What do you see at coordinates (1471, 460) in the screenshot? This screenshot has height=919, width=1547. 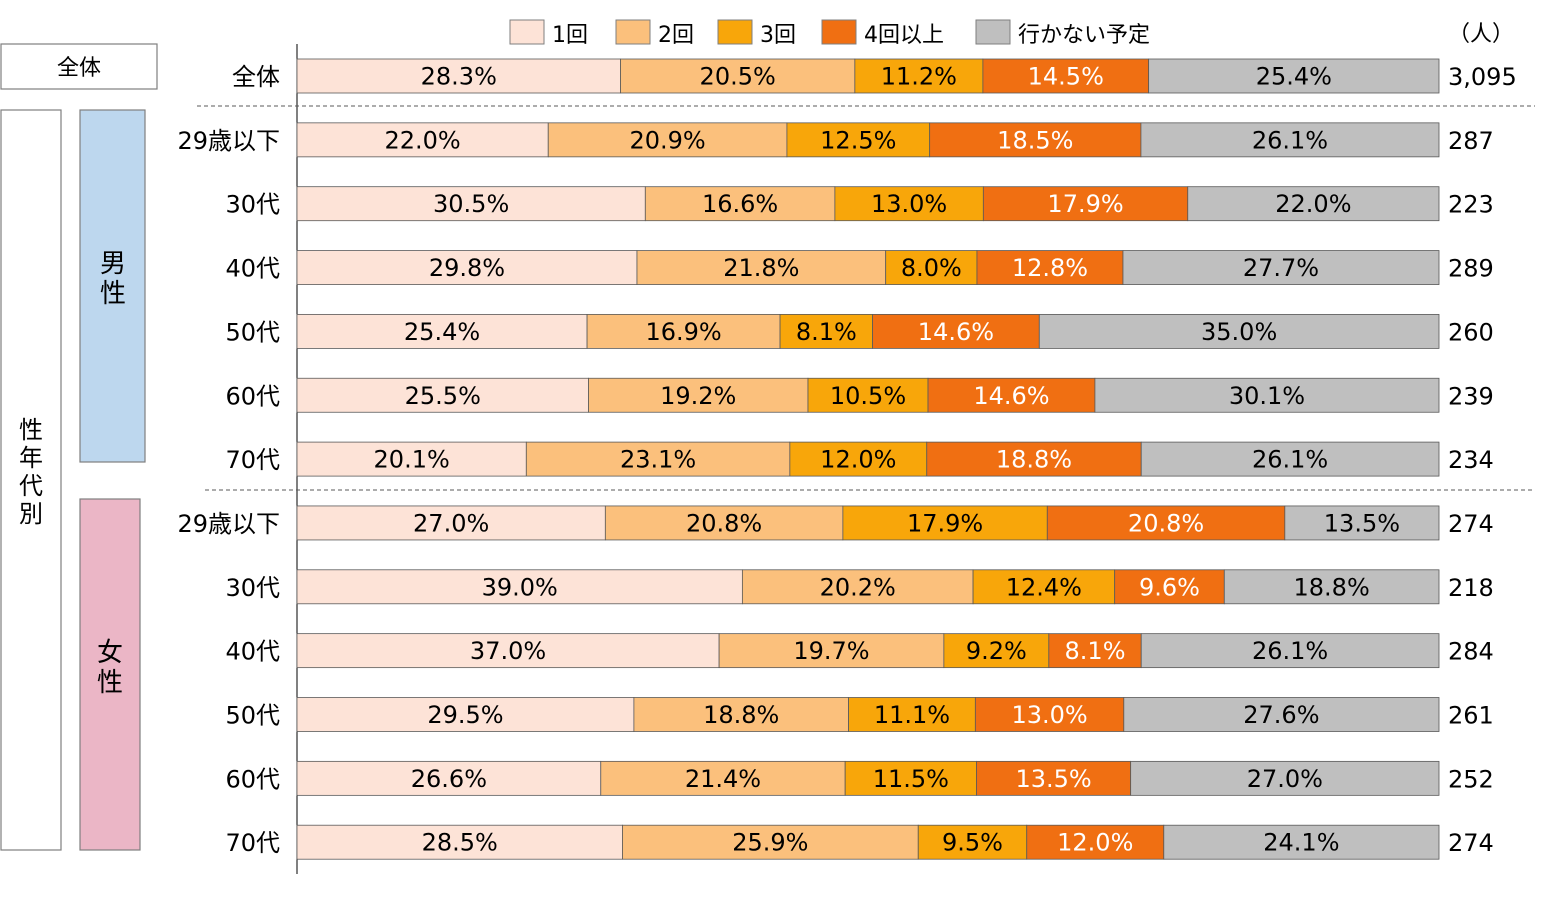 I see `sample-size-label: 234` at bounding box center [1471, 460].